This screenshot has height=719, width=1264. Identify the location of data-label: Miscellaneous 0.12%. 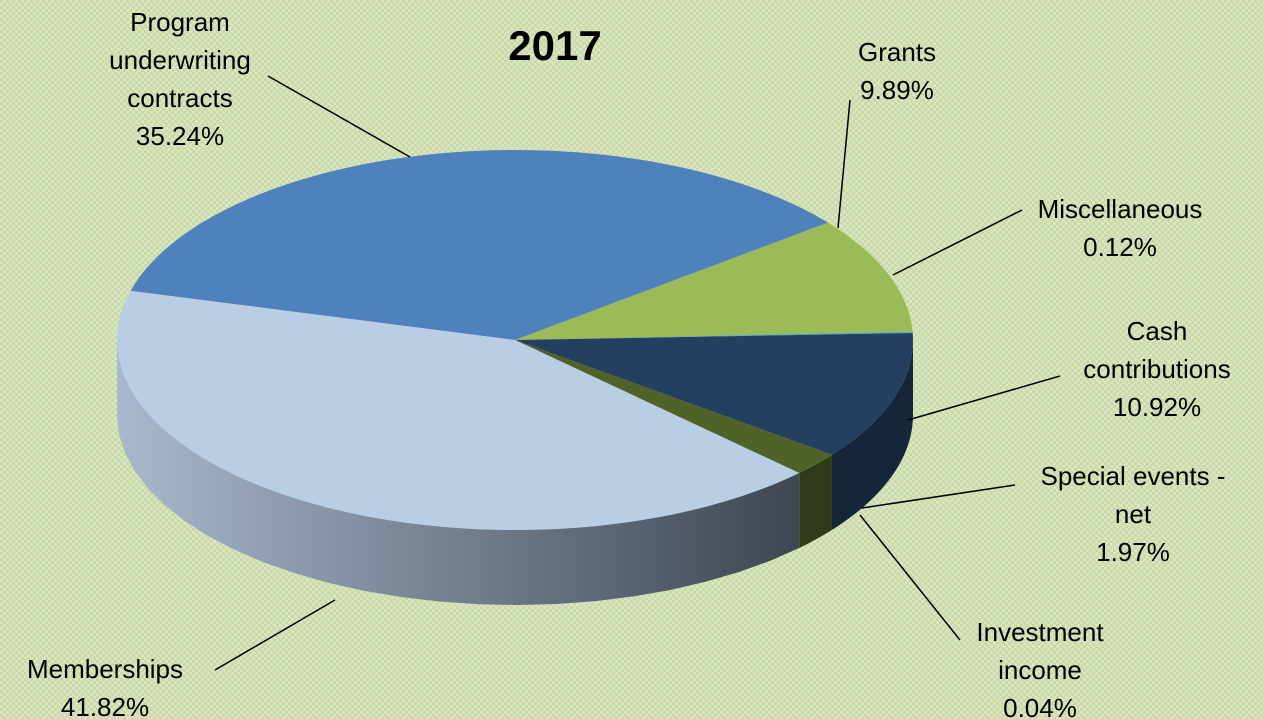
(1120, 228).